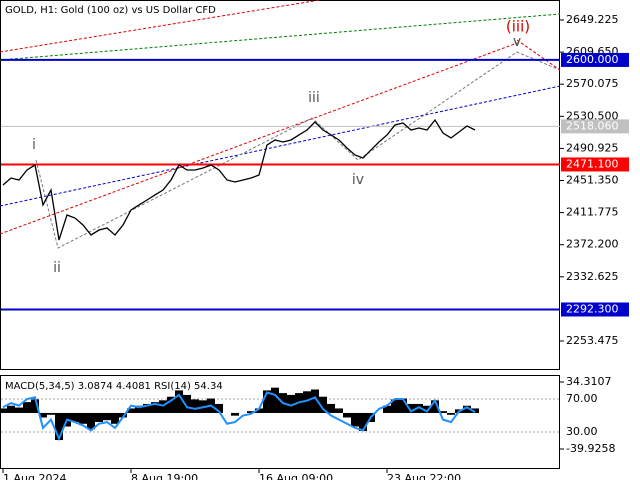 The width and height of the screenshot is (640, 480). Describe the element at coordinates (592, 163) in the screenshot. I see `level-label: 2471.100` at that location.